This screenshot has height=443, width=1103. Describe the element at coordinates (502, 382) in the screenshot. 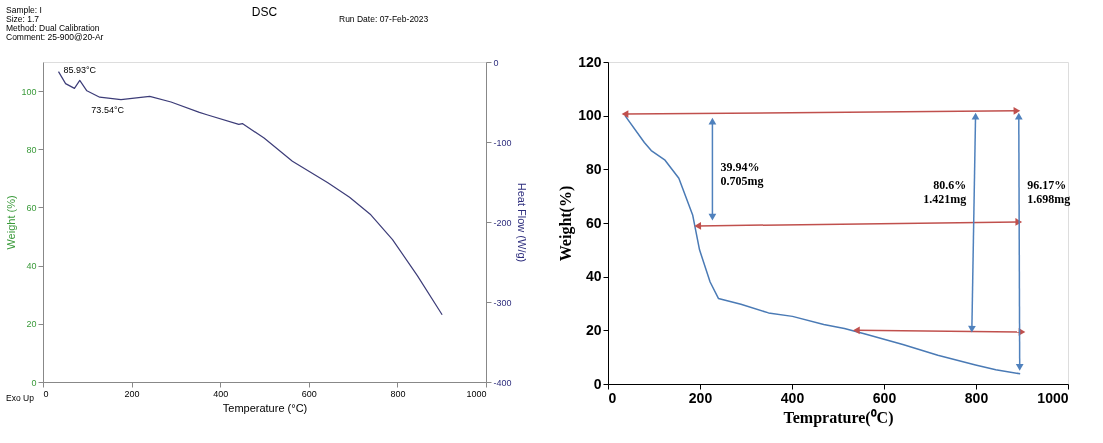

I see `y2-tick-label: -400` at that location.